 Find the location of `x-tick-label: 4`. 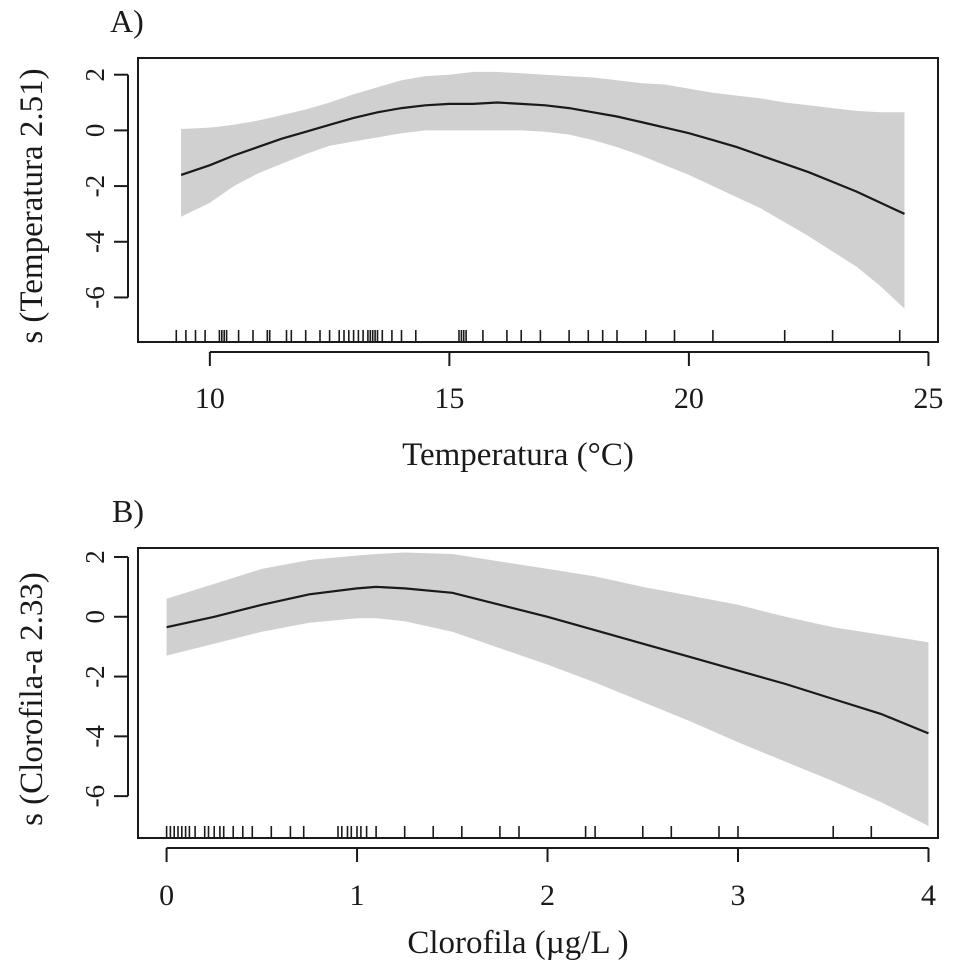

x-tick-label: 4 is located at coordinates (928, 895).